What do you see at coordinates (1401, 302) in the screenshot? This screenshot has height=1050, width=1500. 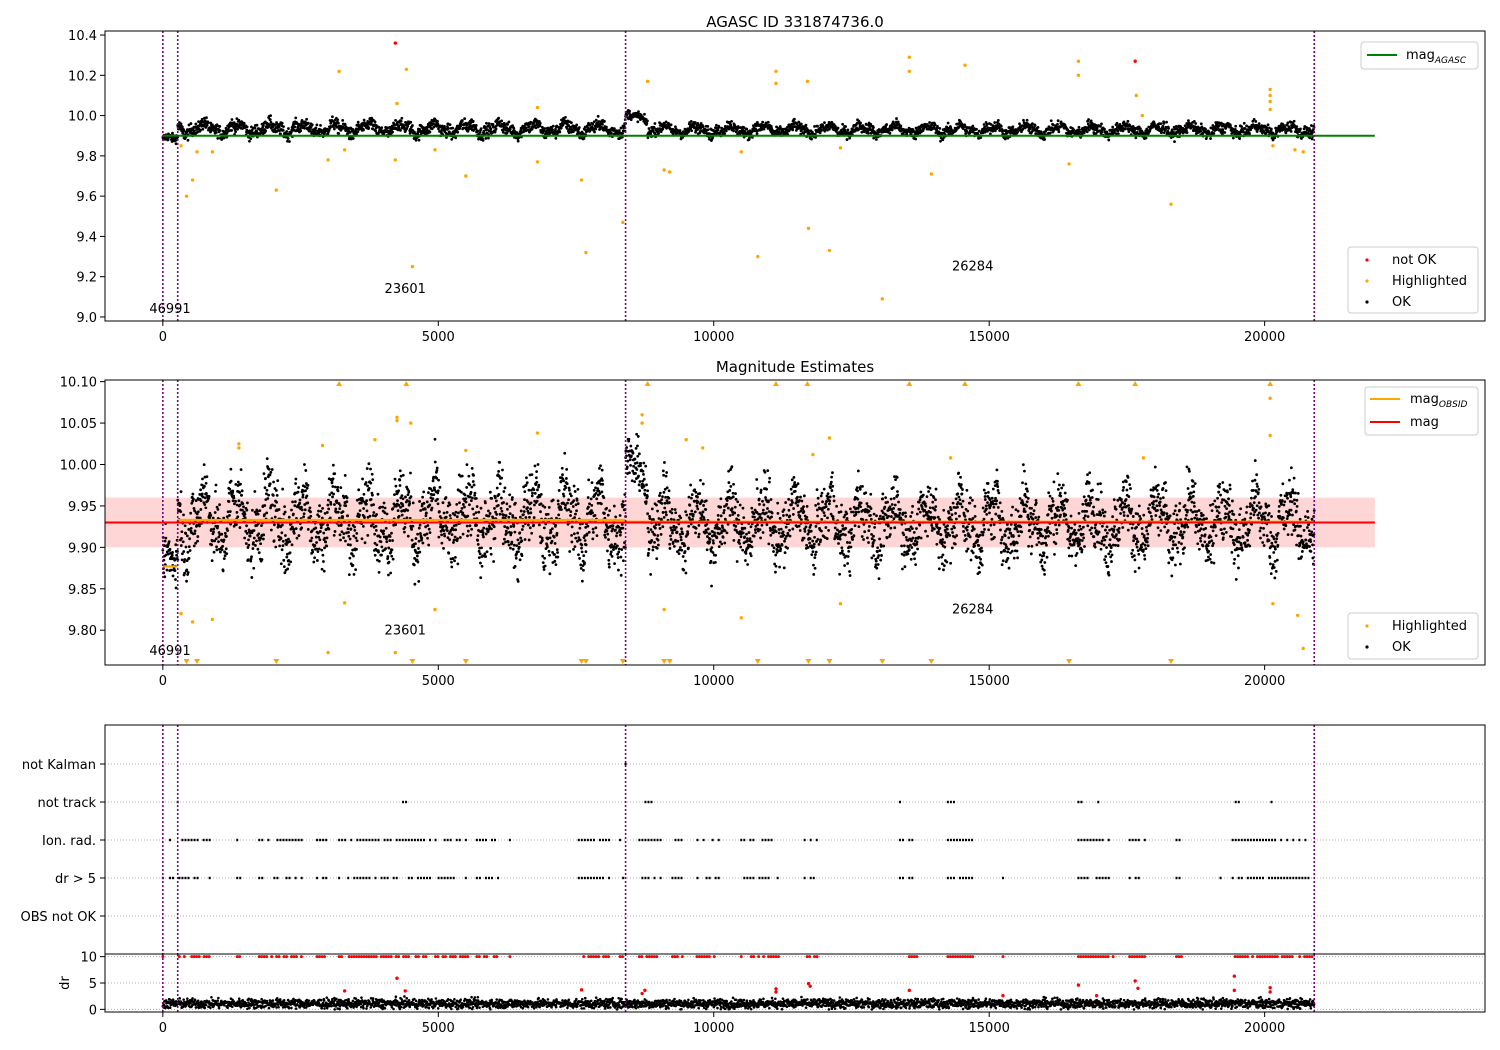 I see `legend-ok-label: OK` at bounding box center [1401, 302].